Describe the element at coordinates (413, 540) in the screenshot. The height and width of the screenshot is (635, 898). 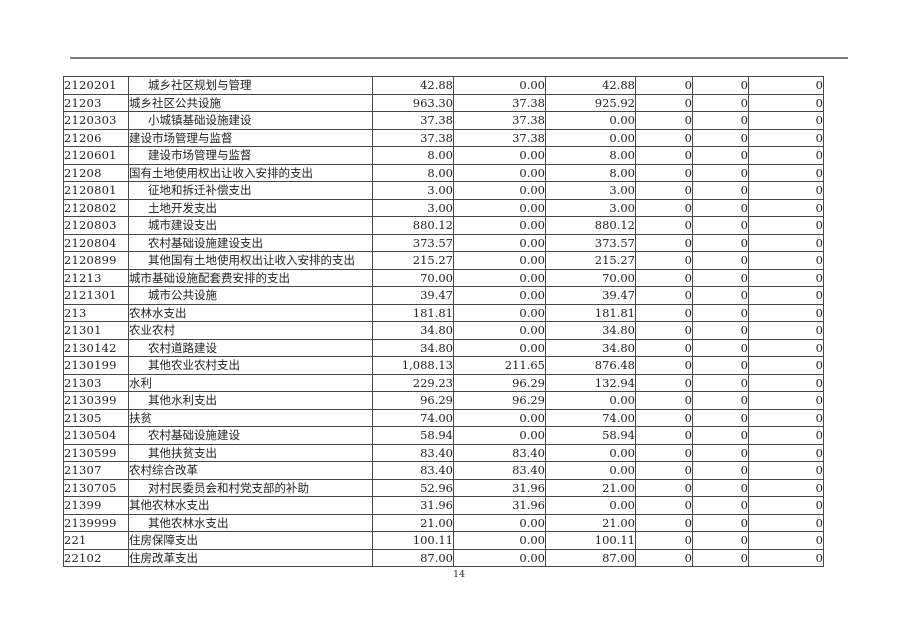
I see `value-cell: 100.11` at that location.